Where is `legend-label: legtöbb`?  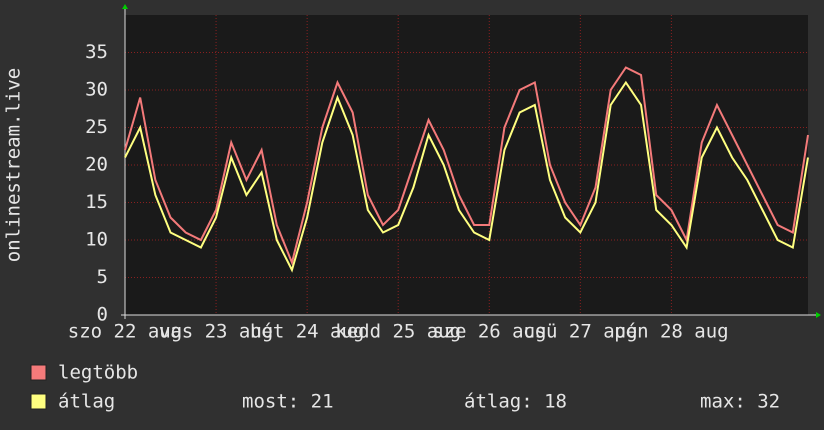 legend-label: legtöbb is located at coordinates (98, 373).